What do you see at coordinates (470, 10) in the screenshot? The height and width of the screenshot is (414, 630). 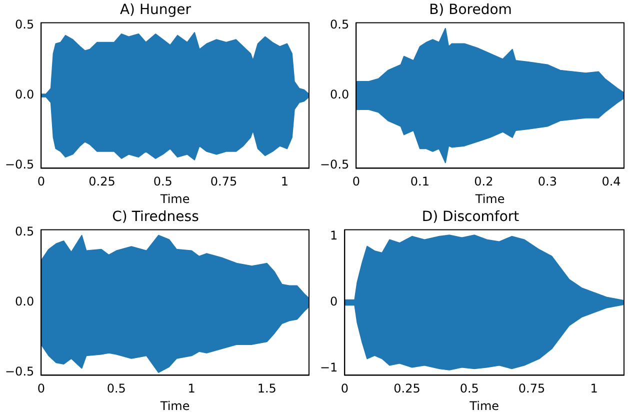 I see `chart-title: B) Boredom` at bounding box center [470, 10].